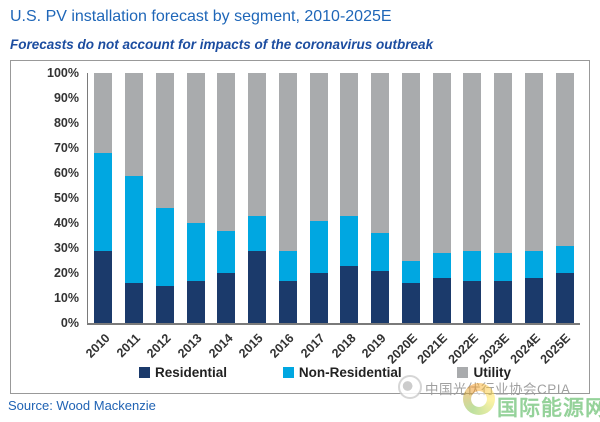  What do you see at coordinates (164, 247) in the screenshot?
I see `bar-segment-non-residential-2012` at bounding box center [164, 247].